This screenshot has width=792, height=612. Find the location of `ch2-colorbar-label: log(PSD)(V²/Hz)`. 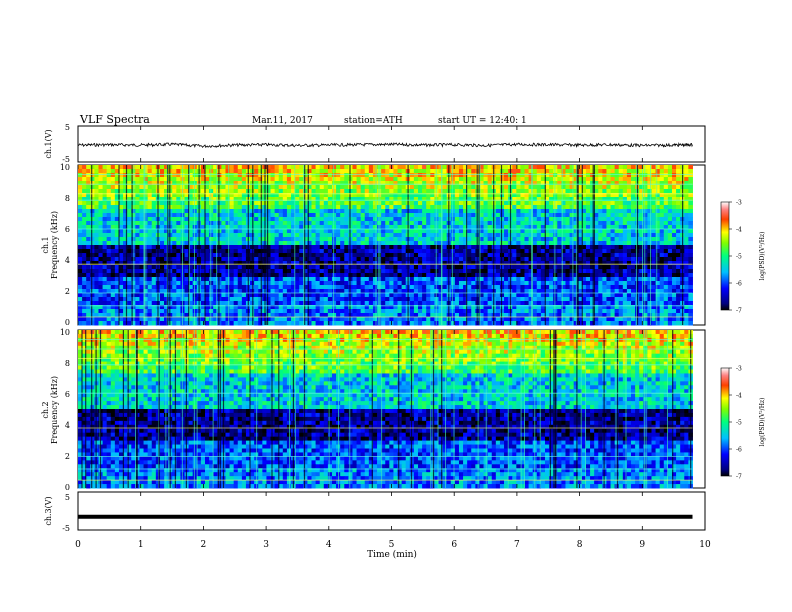

ch2-colorbar-label: log(PSD)(V²/Hz) is located at coordinates (762, 422).